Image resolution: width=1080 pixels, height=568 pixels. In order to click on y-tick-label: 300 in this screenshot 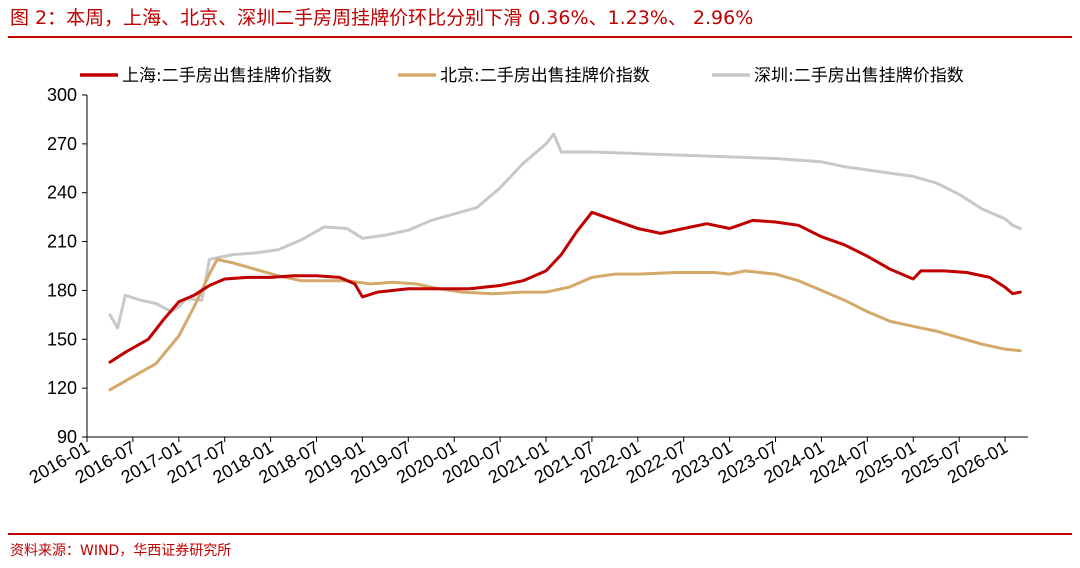, I will do `click(62, 95)`.